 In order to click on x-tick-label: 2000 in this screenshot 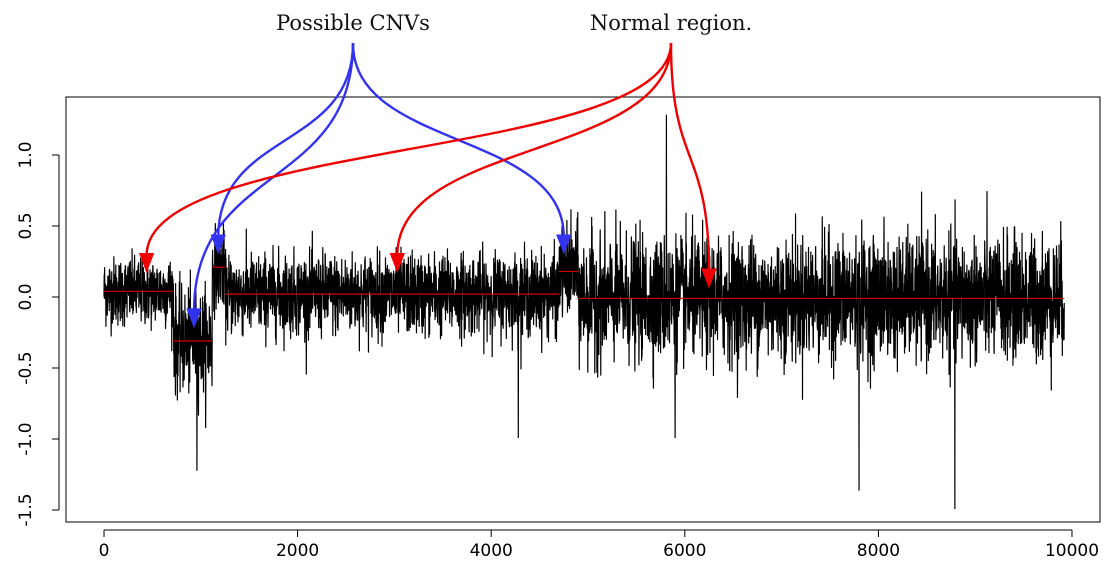, I will do `click(297, 551)`.